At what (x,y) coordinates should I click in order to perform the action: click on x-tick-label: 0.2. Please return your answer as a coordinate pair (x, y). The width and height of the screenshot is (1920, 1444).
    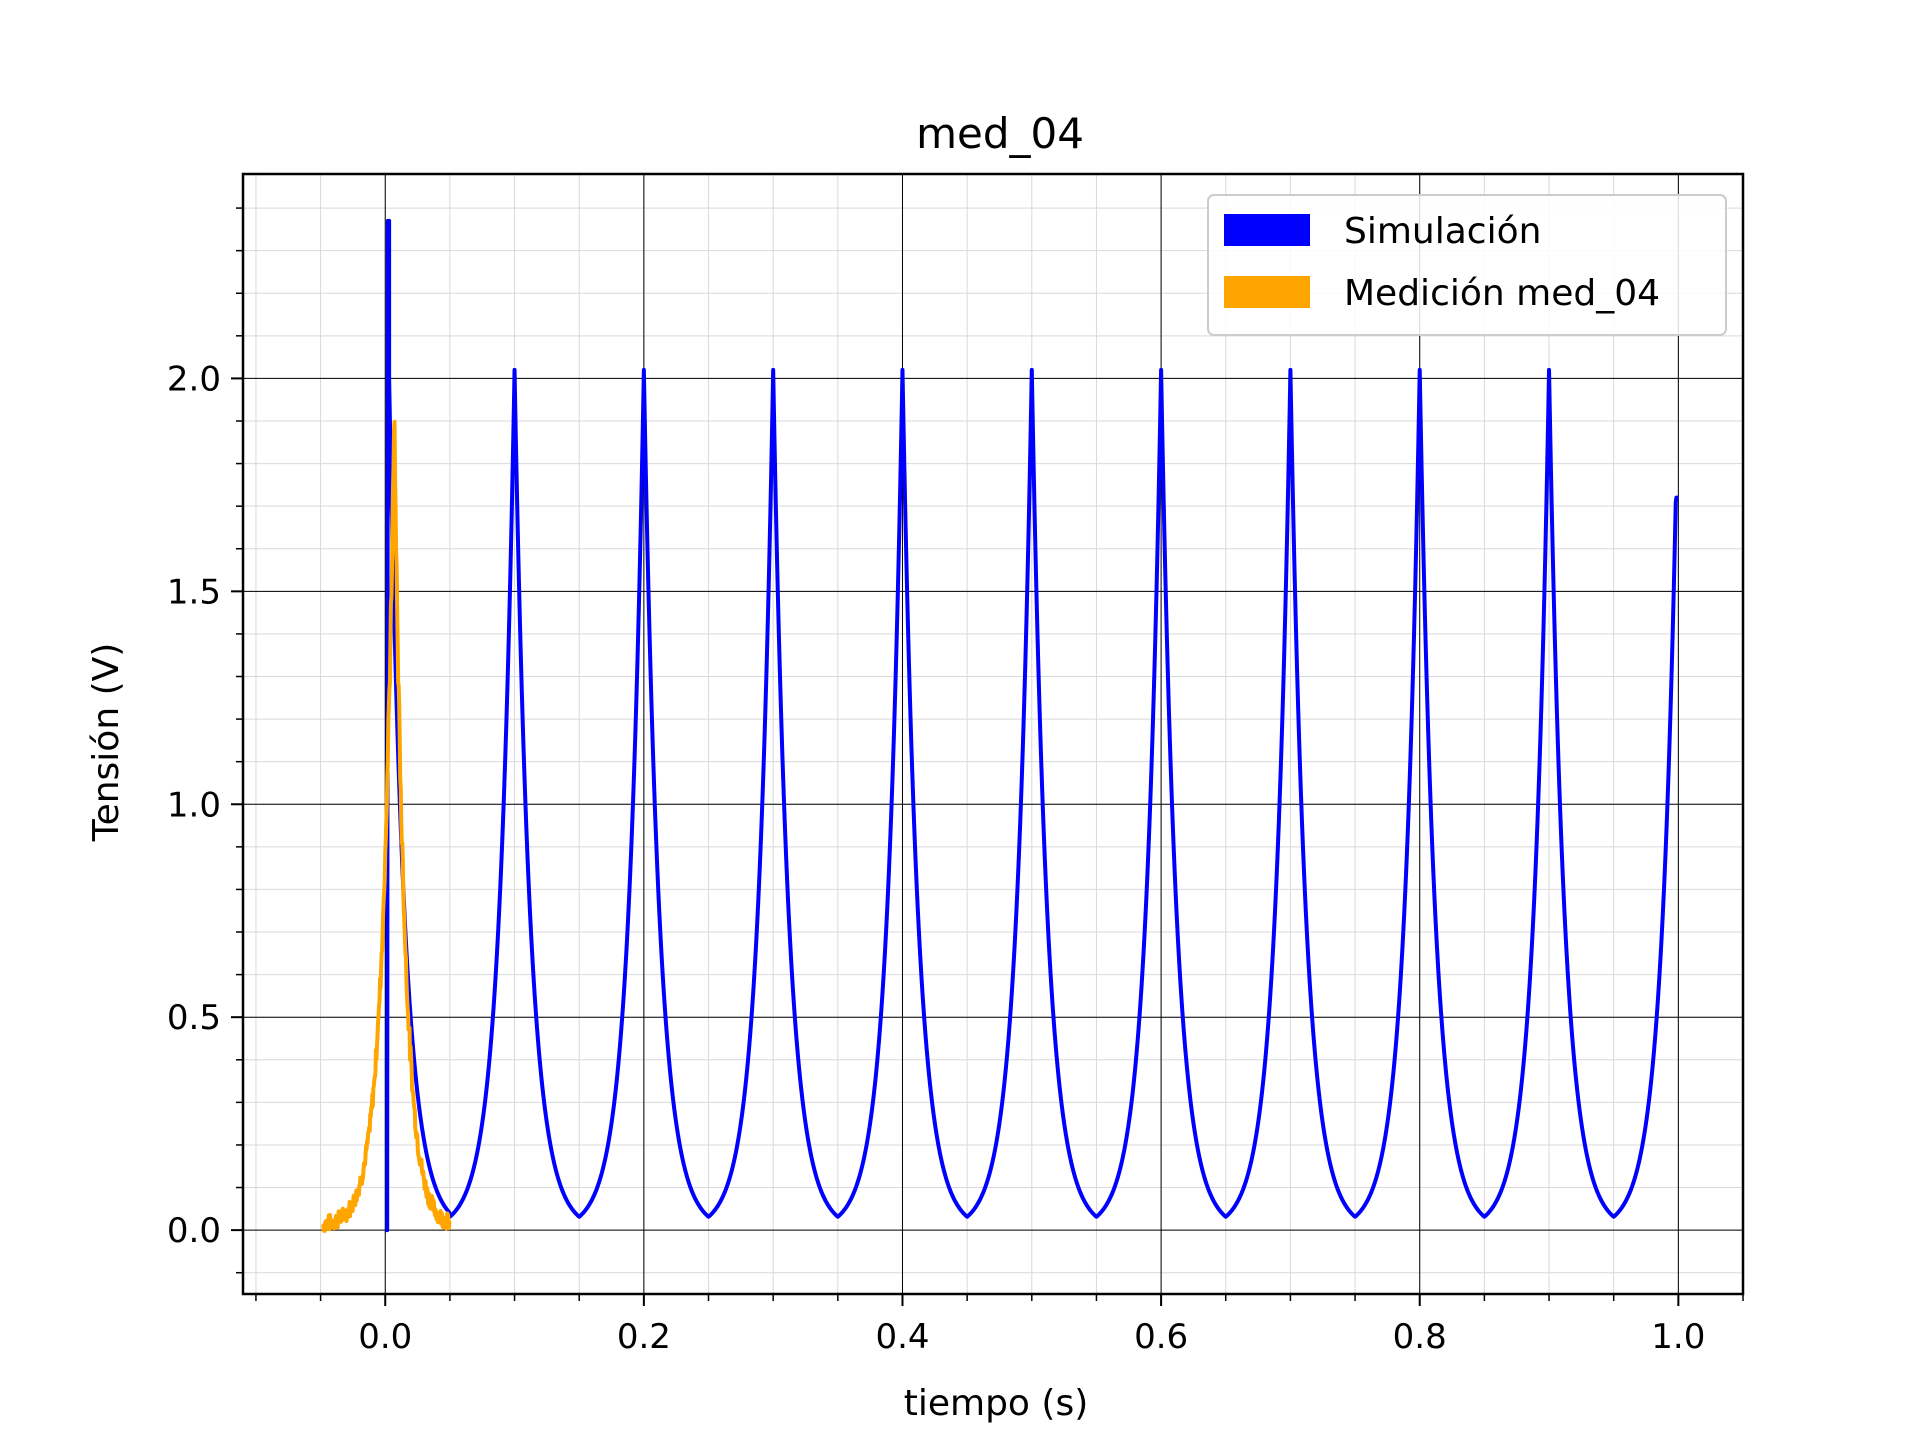
    Looking at the image, I should click on (644, 1337).